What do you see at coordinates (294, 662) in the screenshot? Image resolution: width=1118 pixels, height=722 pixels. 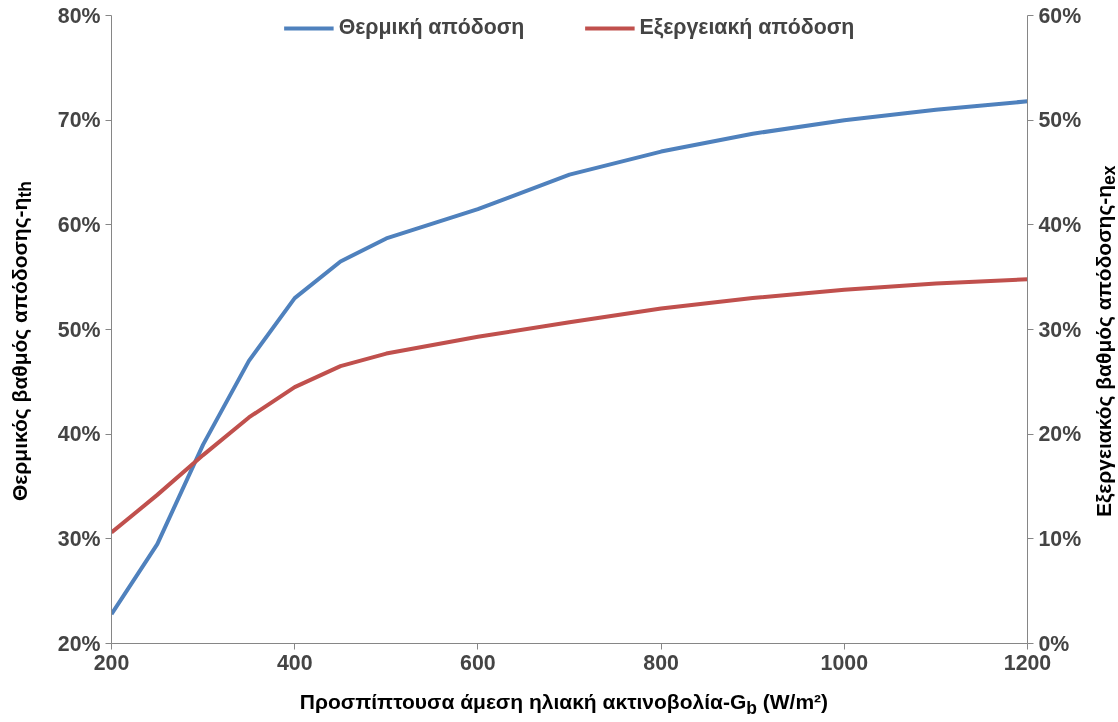 I see `x-tick-label: 400` at bounding box center [294, 662].